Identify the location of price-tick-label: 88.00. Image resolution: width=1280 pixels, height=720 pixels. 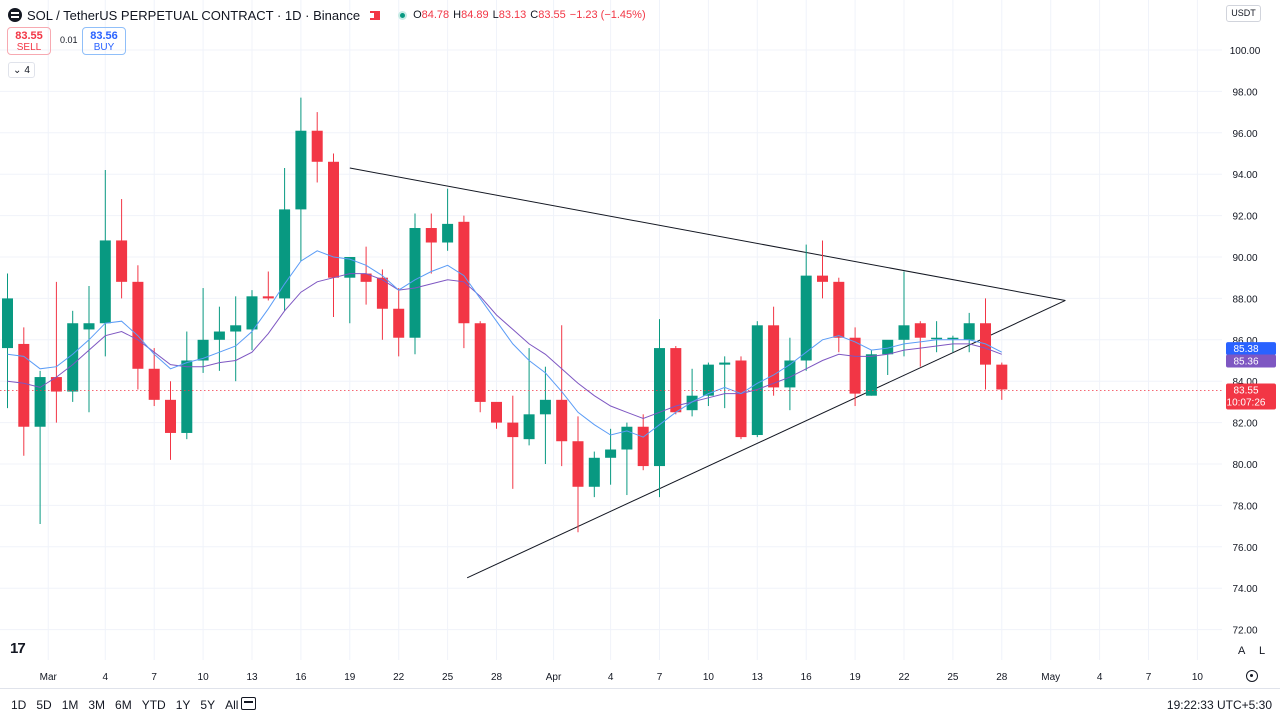
(1244, 299).